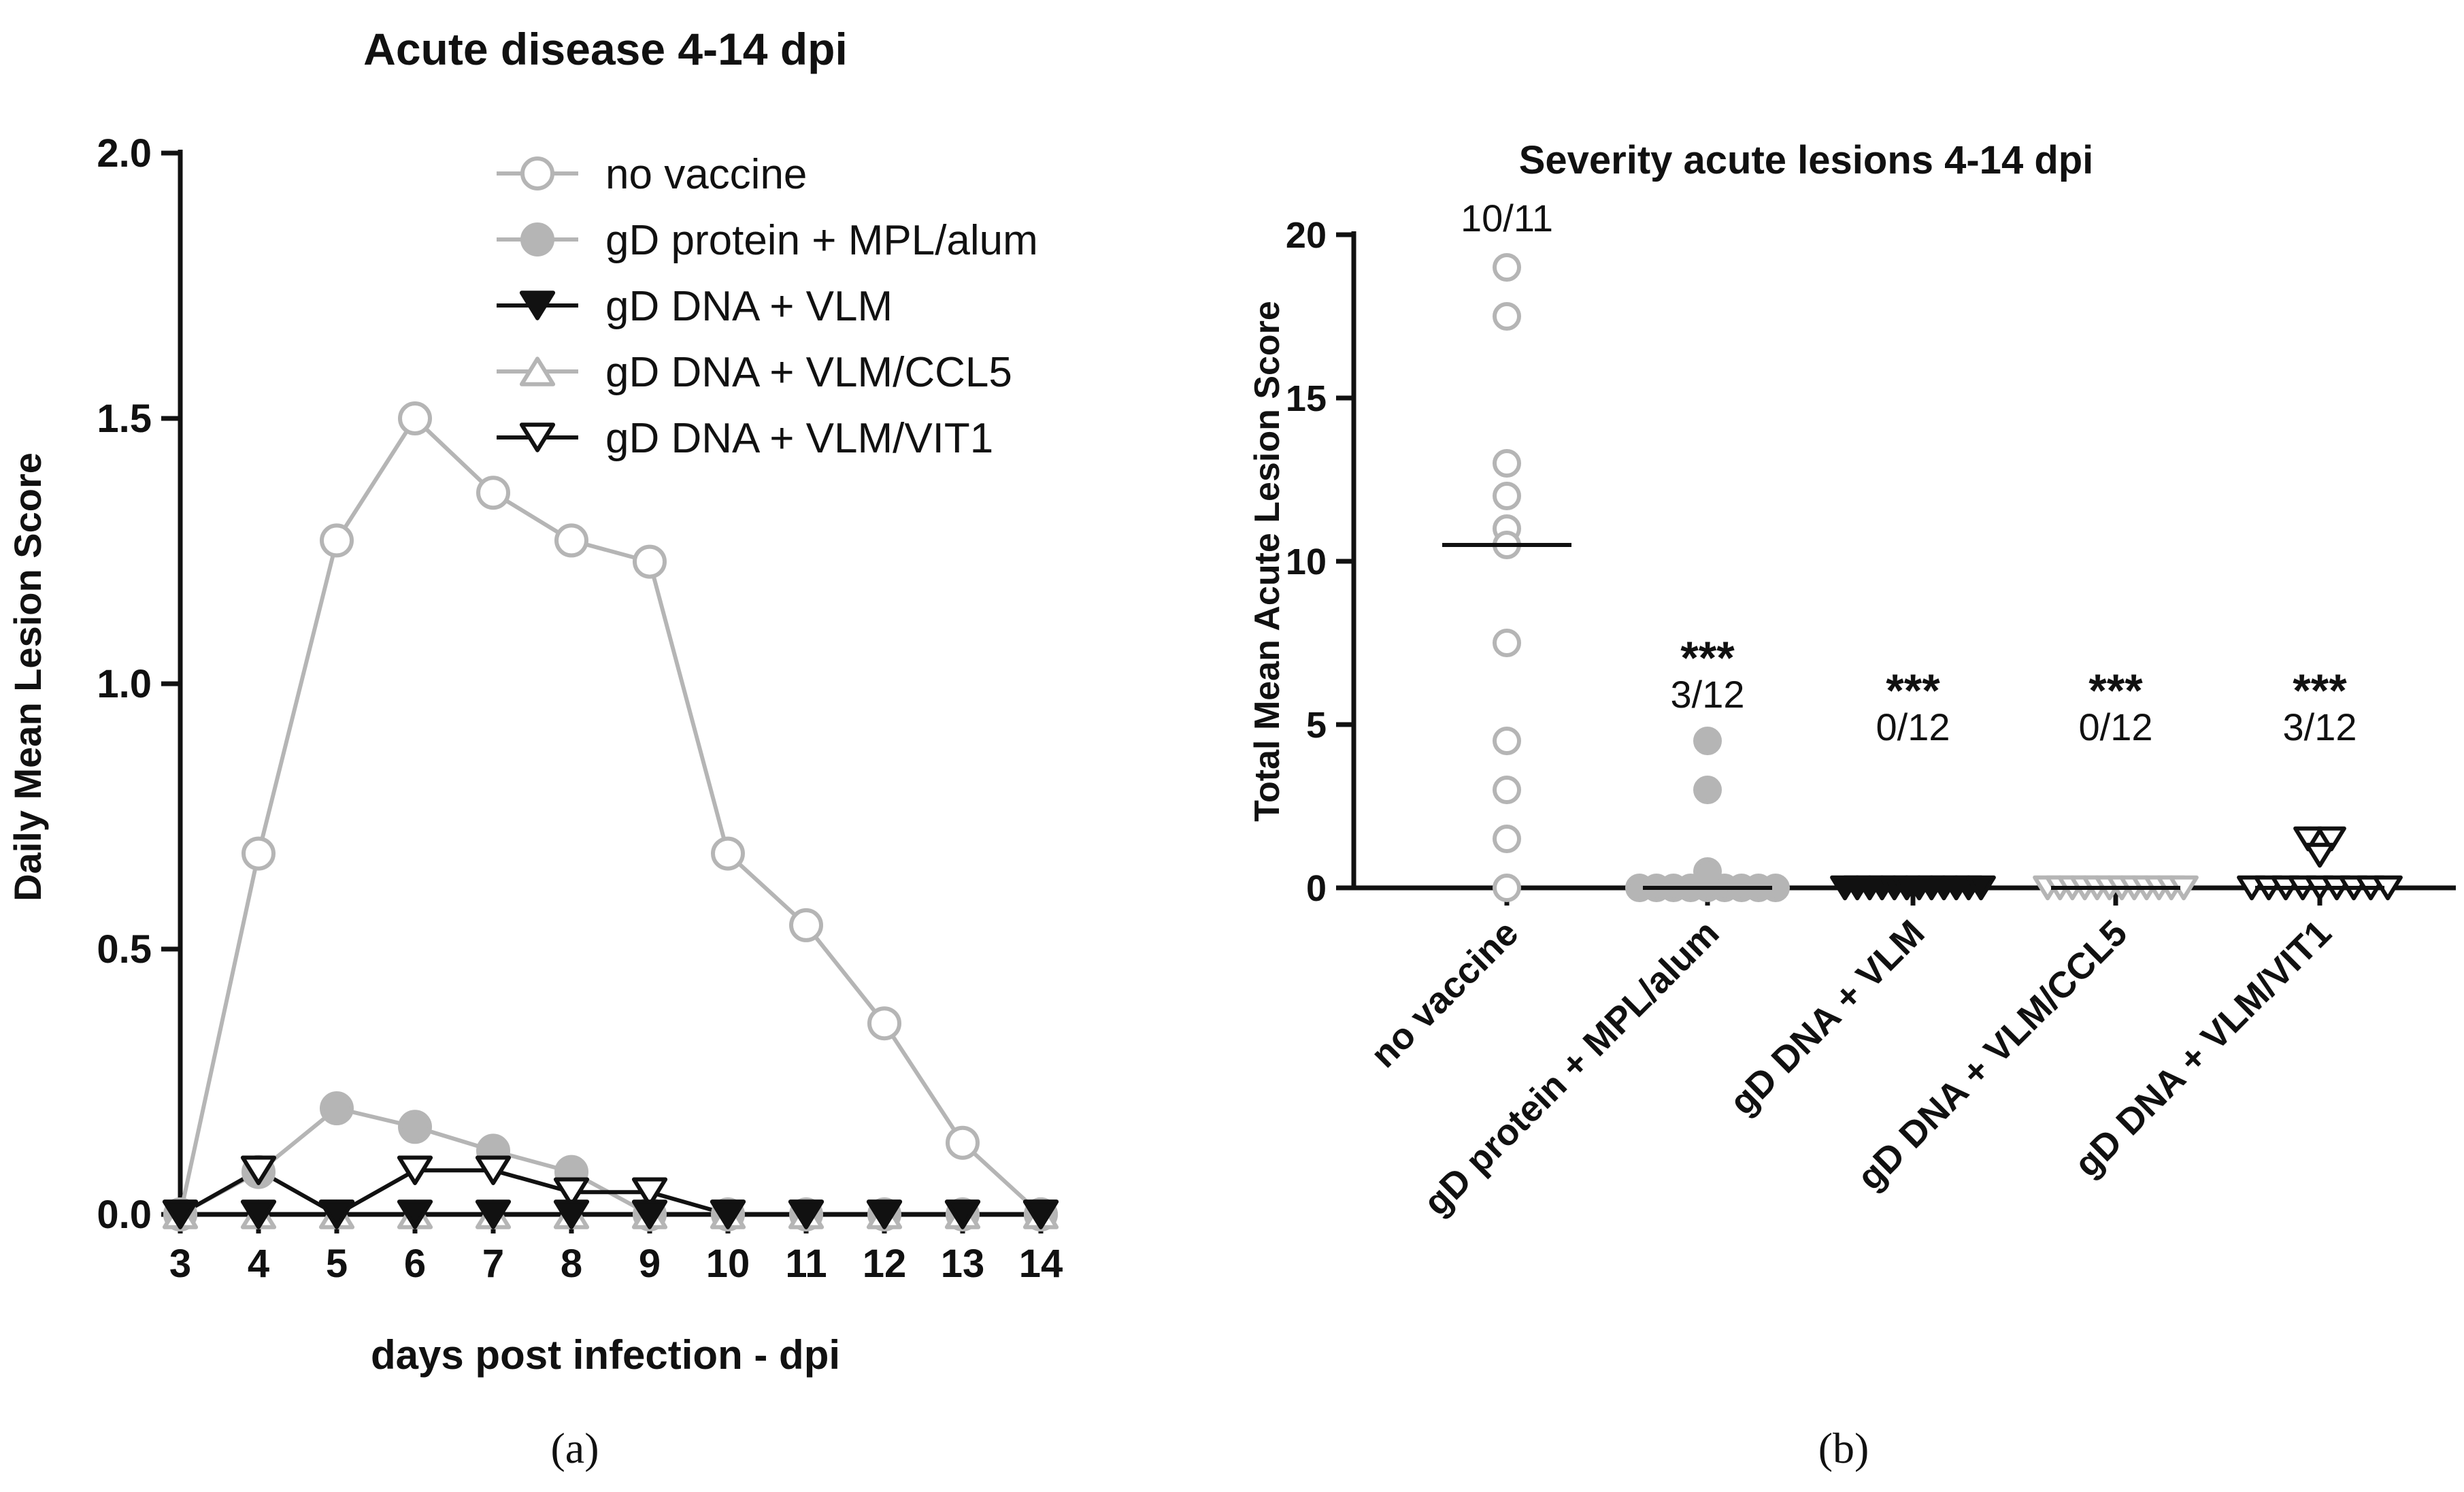 Image resolution: width=2464 pixels, height=1492 pixels. What do you see at coordinates (885, 1264) in the screenshot?
I see `panel-a-xtick-label: 12` at bounding box center [885, 1264].